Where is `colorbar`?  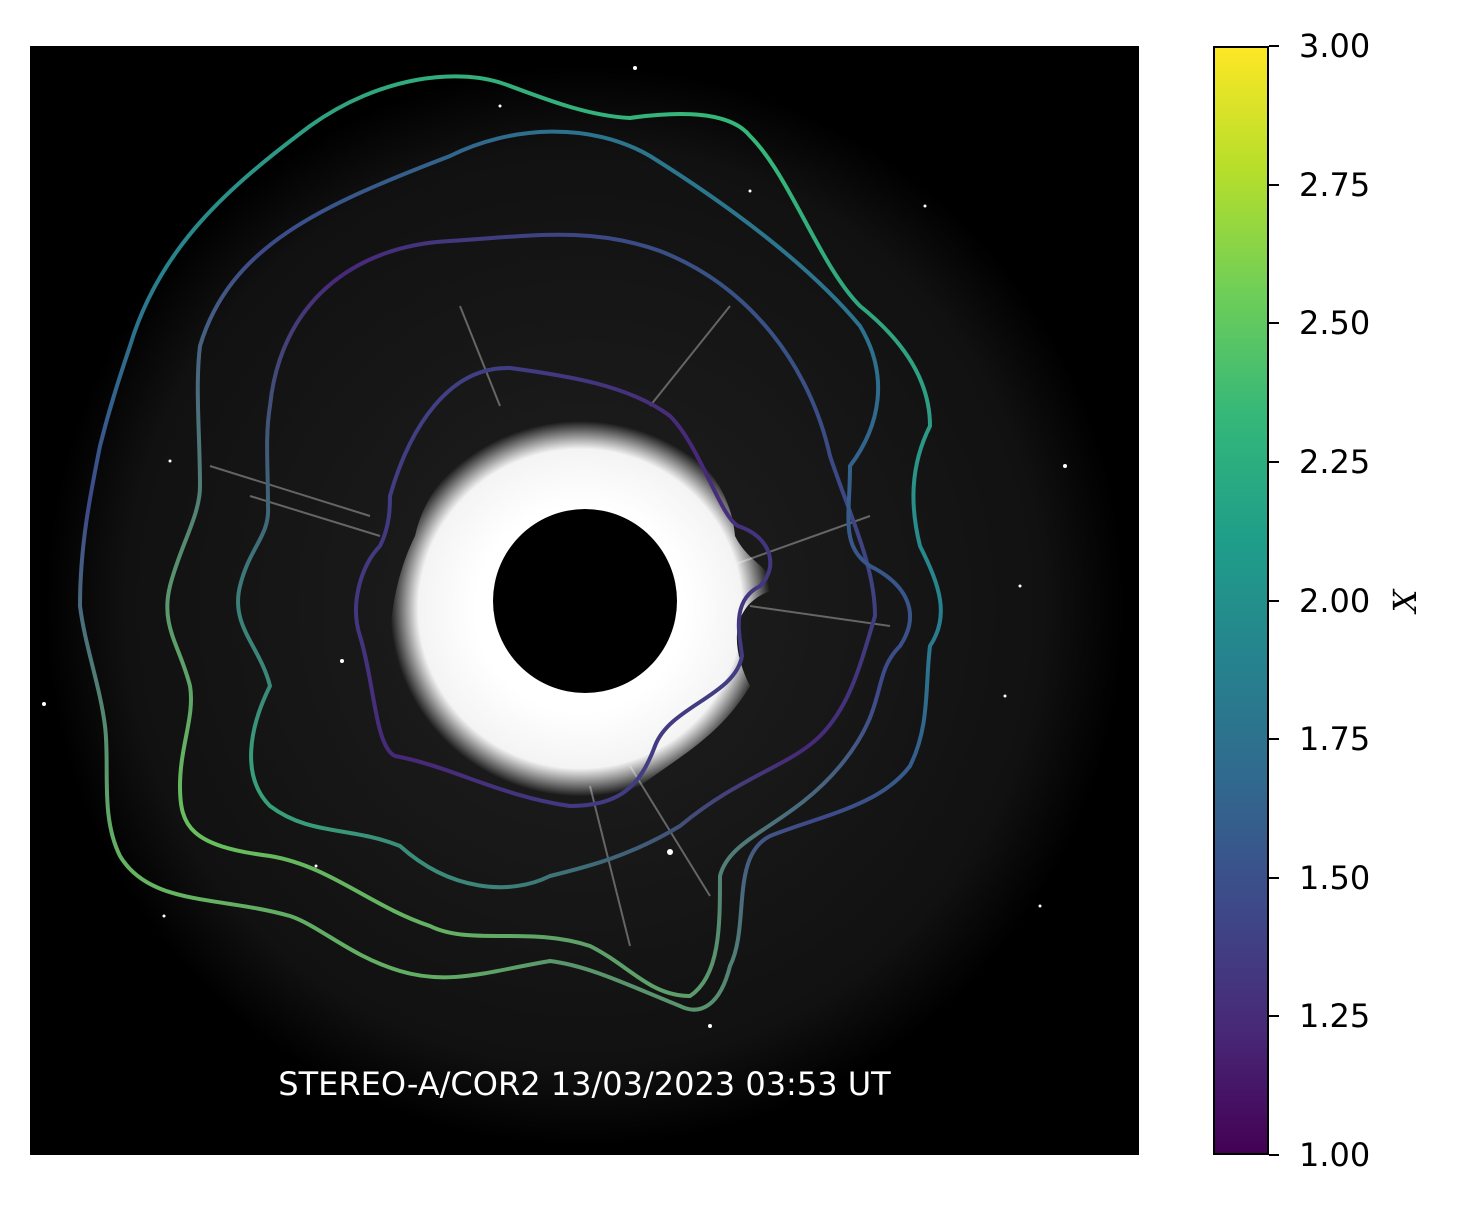 colorbar is located at coordinates (1241, 600).